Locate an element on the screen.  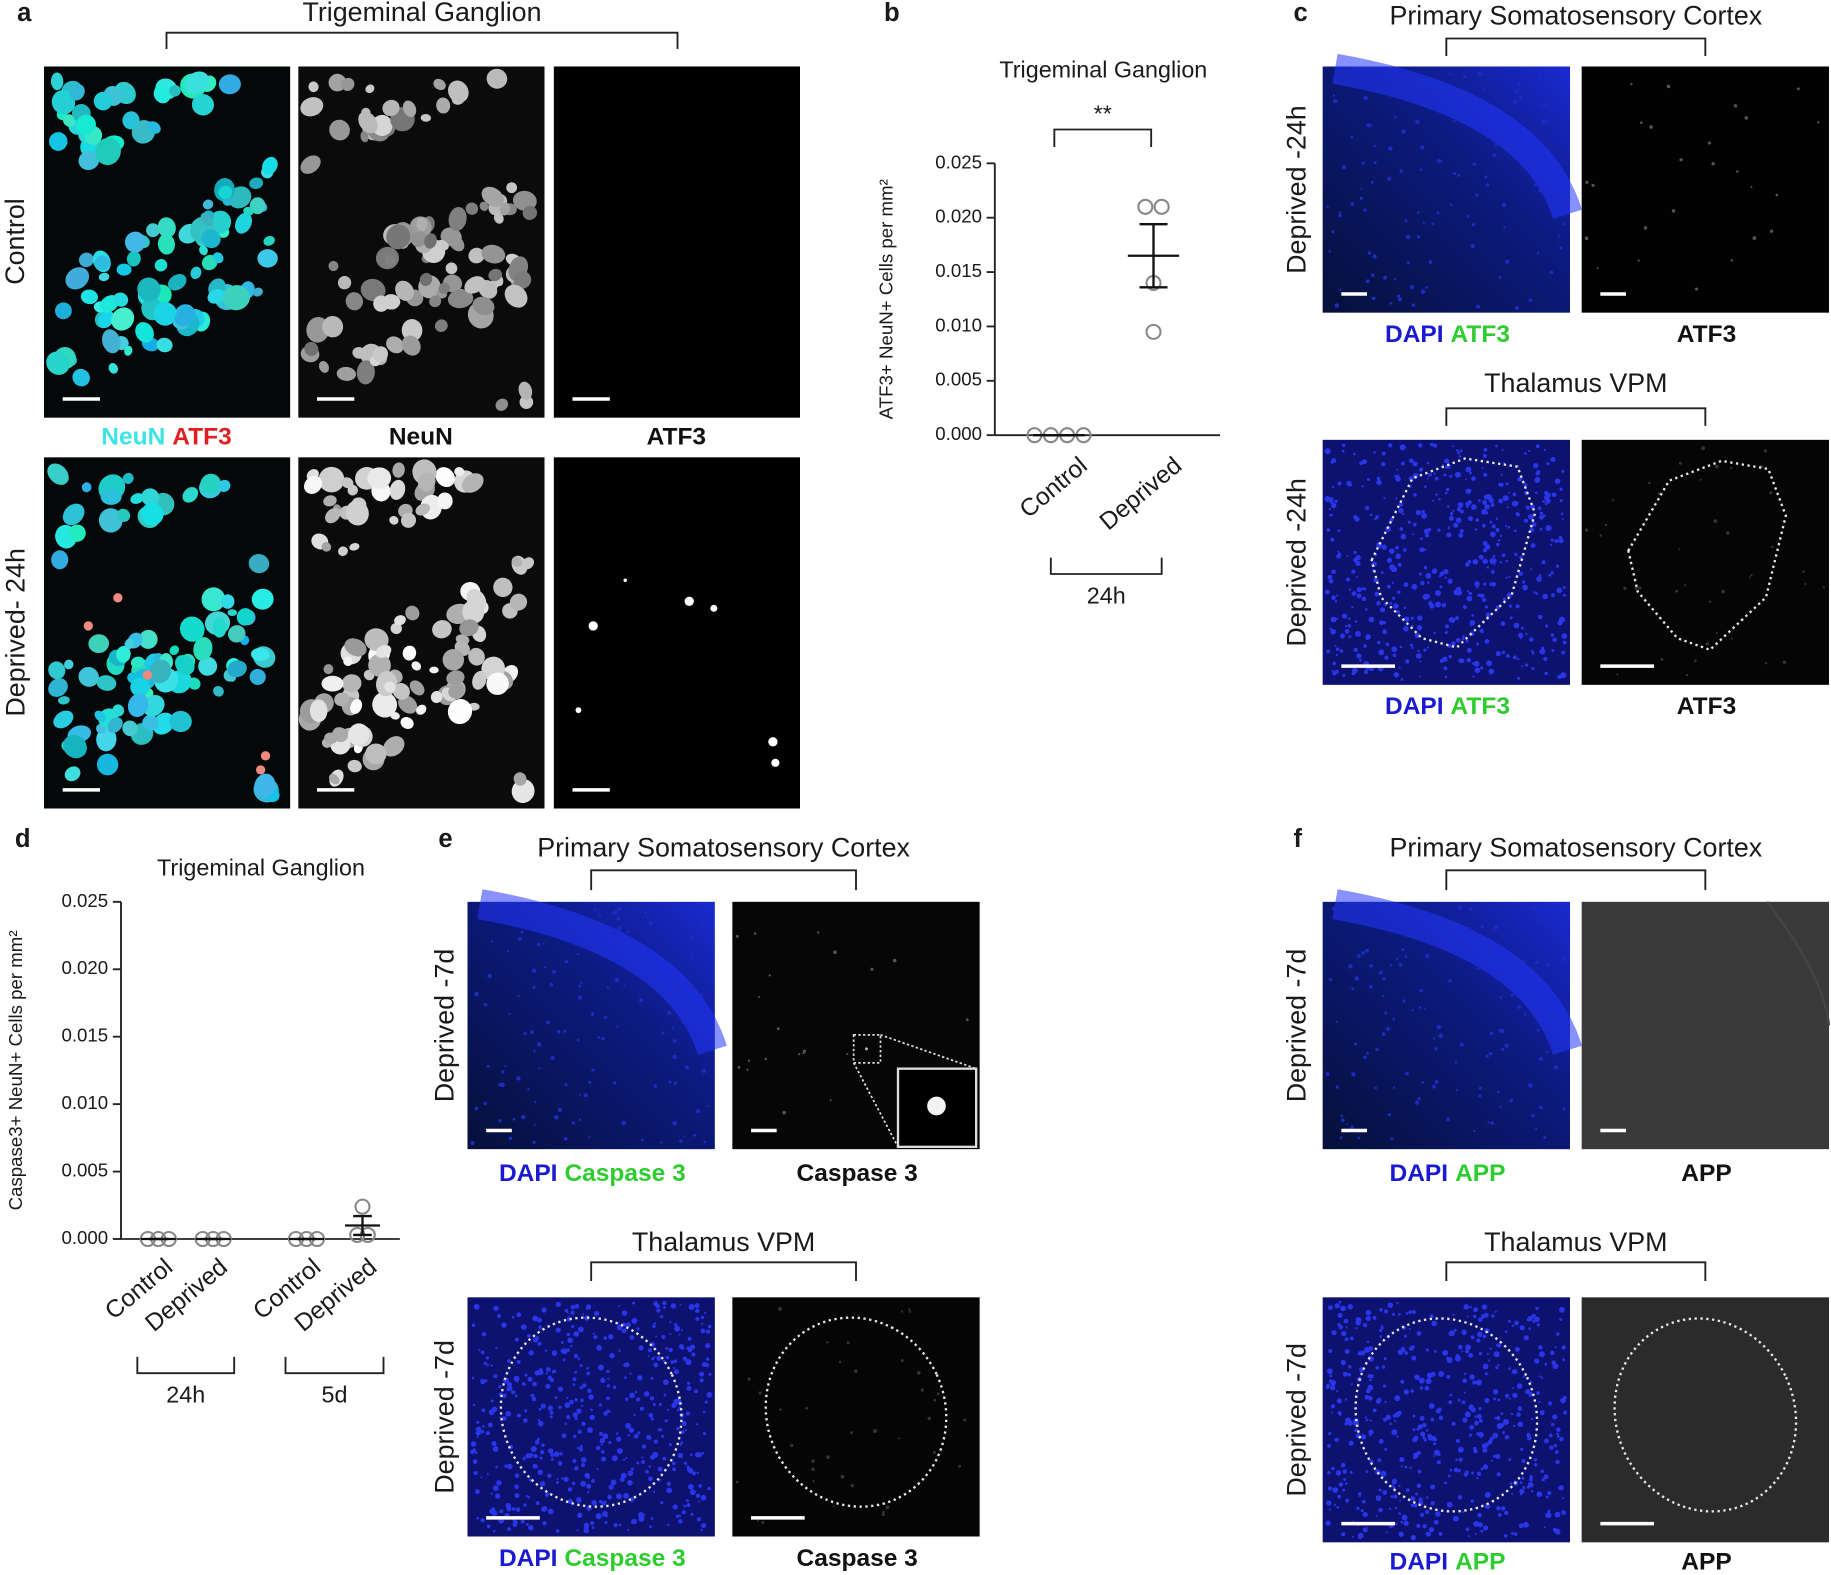
caption-word: NeuN is located at coordinates (421, 437).